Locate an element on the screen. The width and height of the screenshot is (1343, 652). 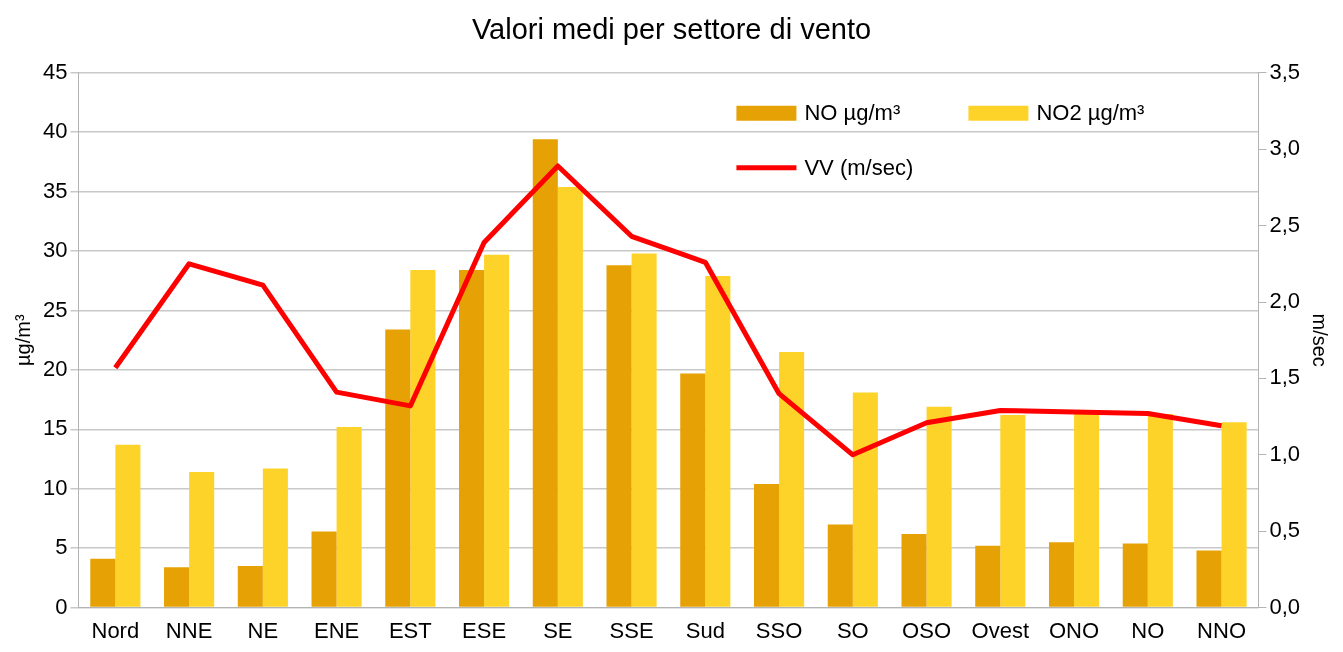
y2-tick-label: 1,5 is located at coordinates (1285, 377).